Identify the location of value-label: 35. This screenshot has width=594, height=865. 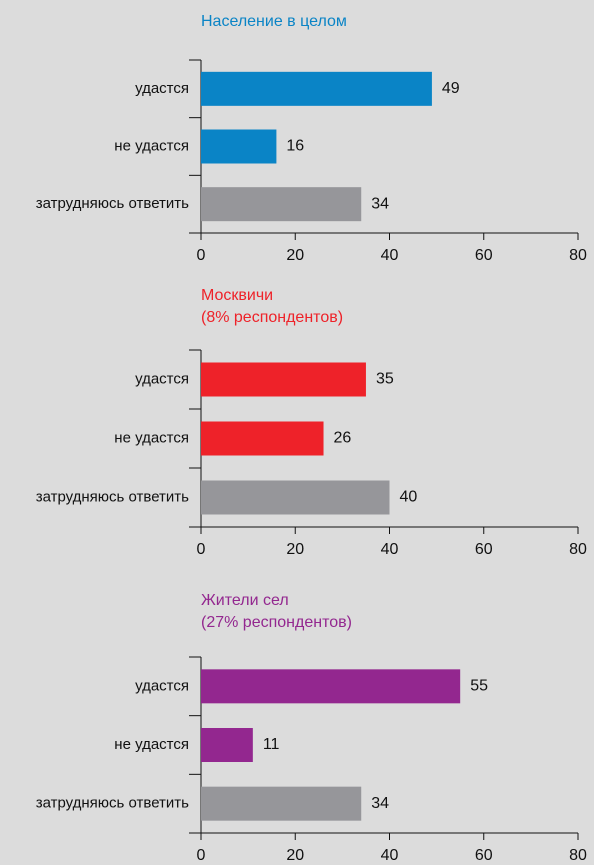
(385, 379).